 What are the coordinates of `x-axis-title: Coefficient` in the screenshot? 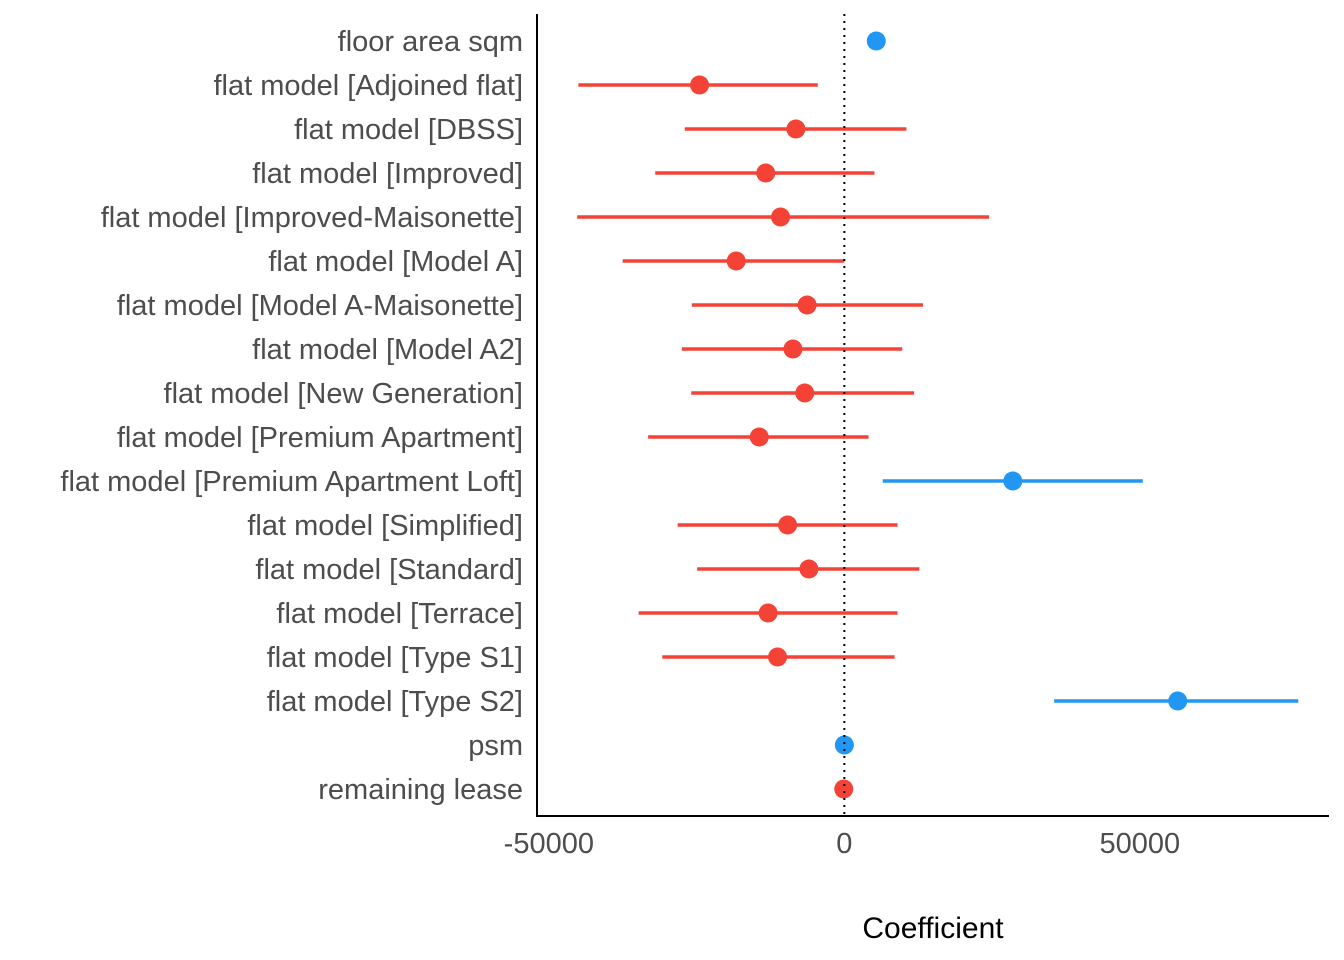 It's located at (933, 928).